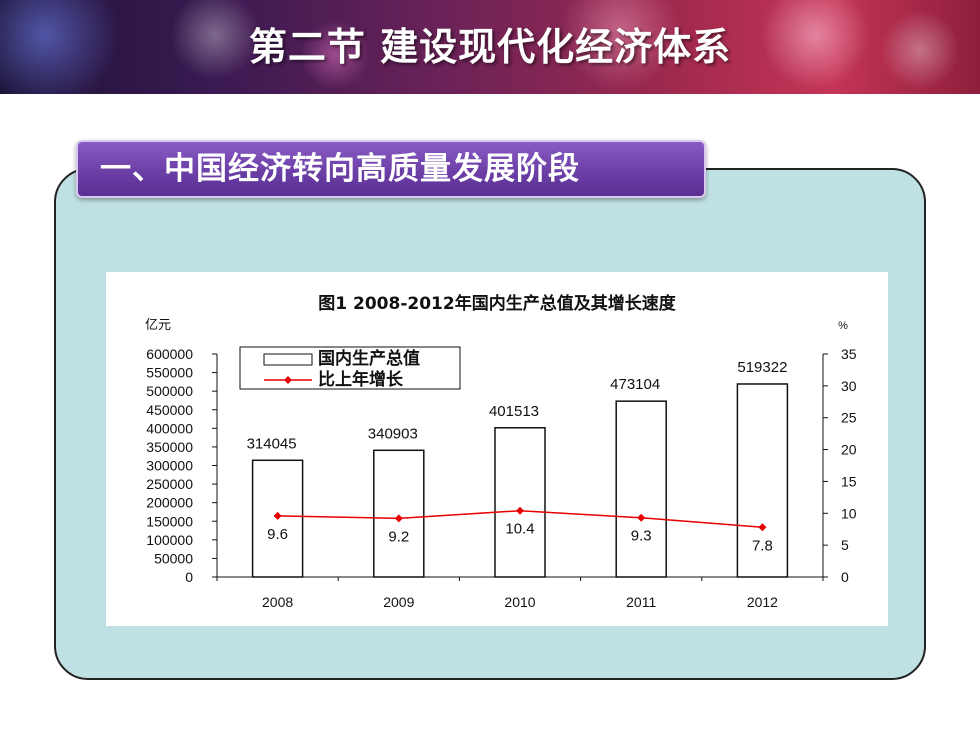 The width and height of the screenshot is (980, 735). What do you see at coordinates (849, 513) in the screenshot?
I see `y2-tick-label: 10` at bounding box center [849, 513].